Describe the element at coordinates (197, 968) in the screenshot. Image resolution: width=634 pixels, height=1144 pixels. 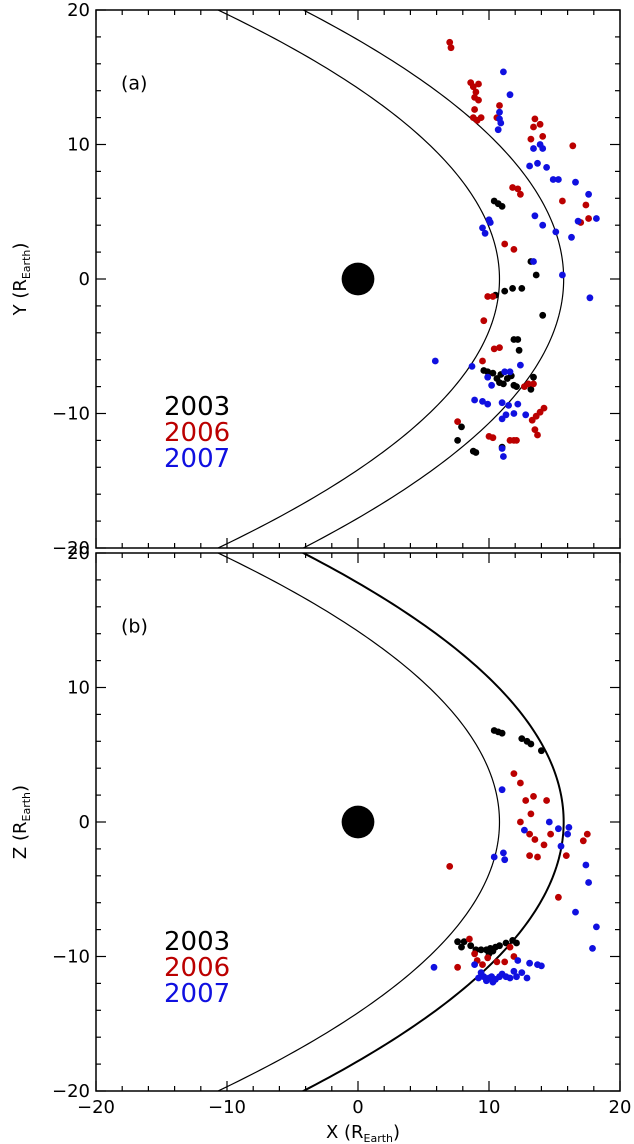
I see `legend-entry-2006: 2006` at that location.